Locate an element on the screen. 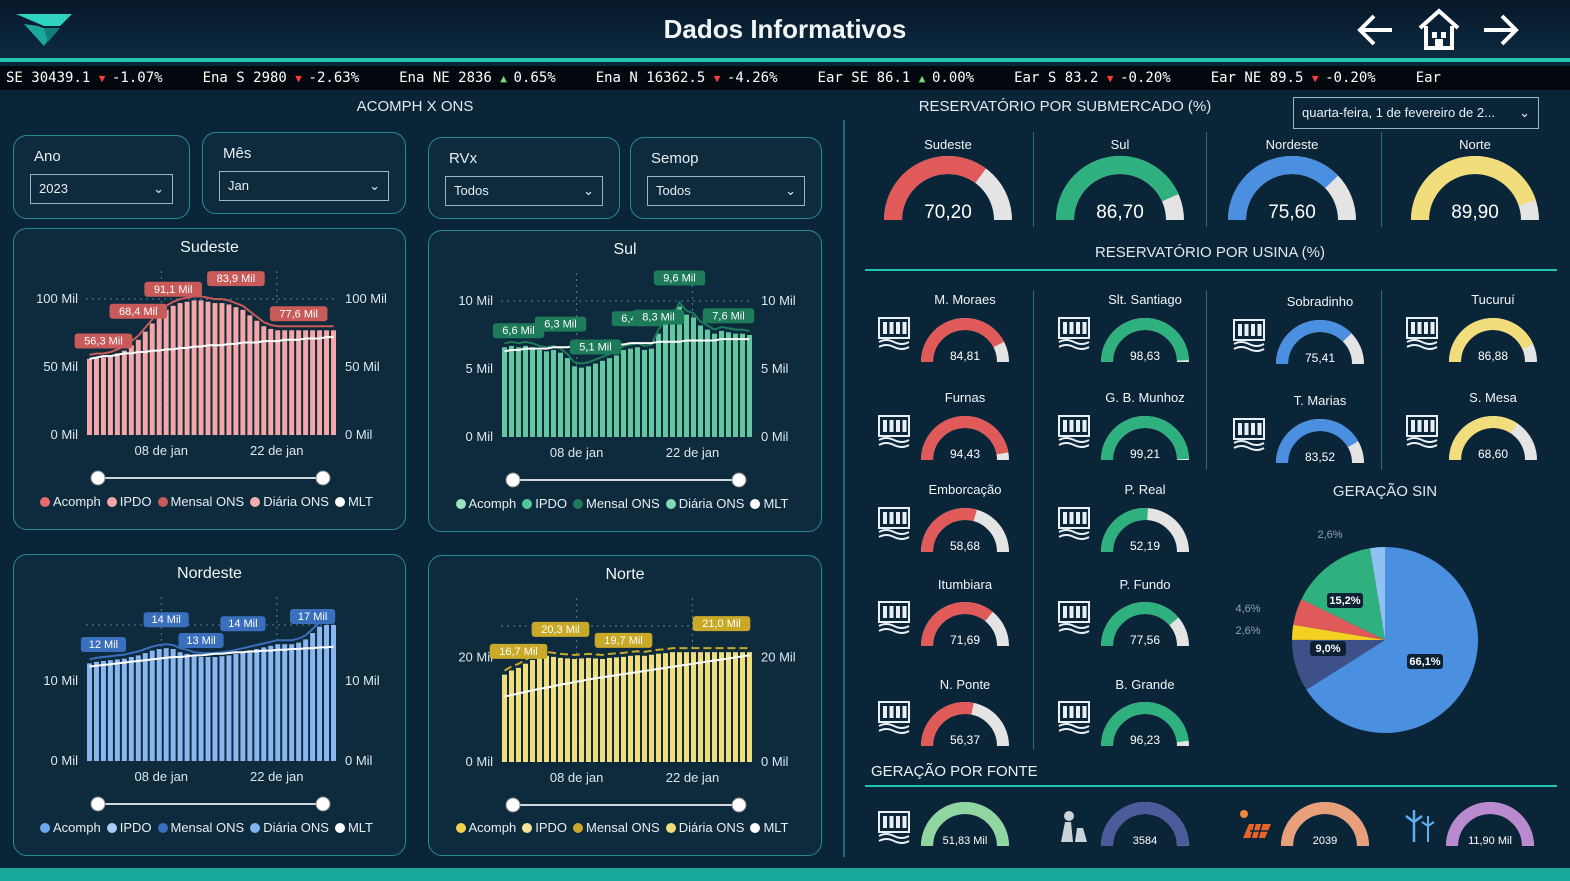  filter-ano-select: 2023 ⌄ is located at coordinates (101, 189).